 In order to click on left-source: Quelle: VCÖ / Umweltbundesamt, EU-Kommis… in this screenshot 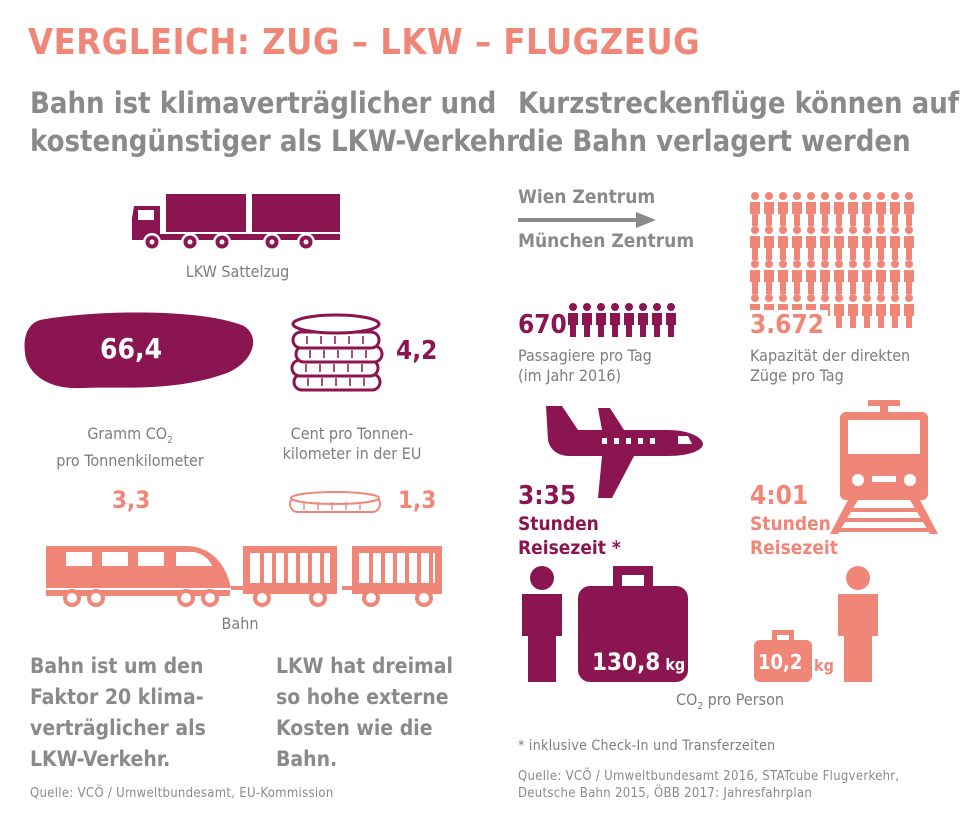, I will do `click(182, 793)`.